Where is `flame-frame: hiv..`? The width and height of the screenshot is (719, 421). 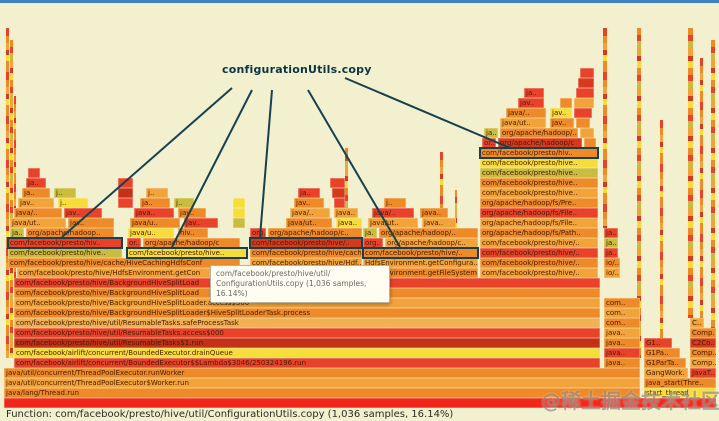 flame-frame: hiv.. is located at coordinates (193, 233).